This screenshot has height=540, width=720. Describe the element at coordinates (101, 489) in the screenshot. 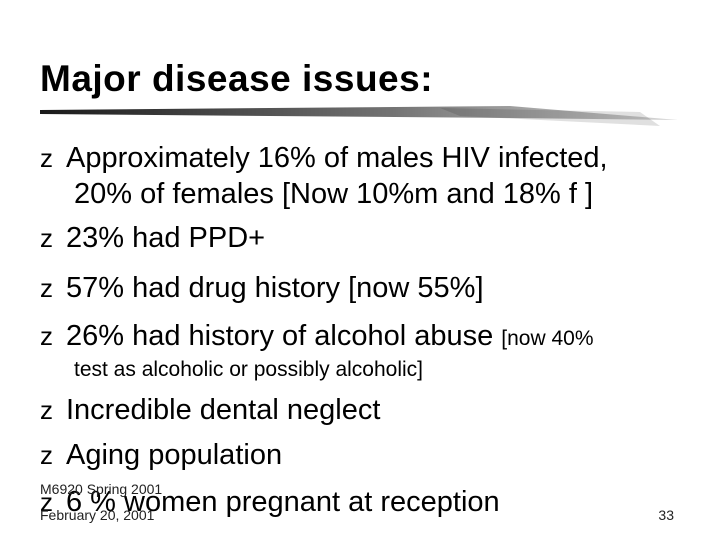

I see `footer-course: M6920 Spring 2001` at that location.